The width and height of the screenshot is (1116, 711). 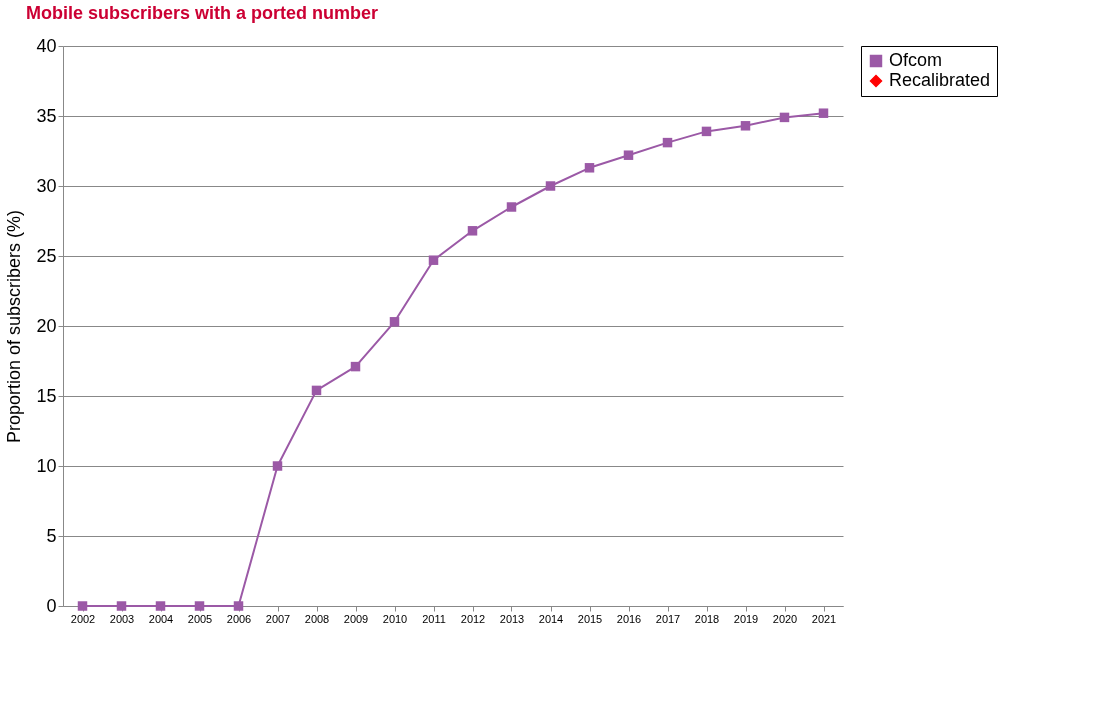 What do you see at coordinates (51, 535) in the screenshot?
I see `y-tick-label: 5` at bounding box center [51, 535].